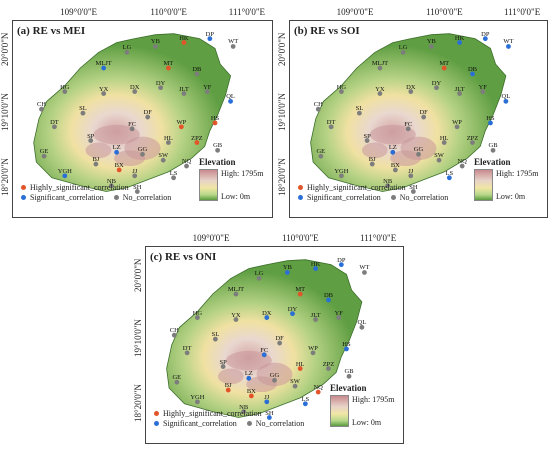  What do you see at coordinates (267, 313) in the screenshot?
I see `station-label: DX` at bounding box center [267, 313].